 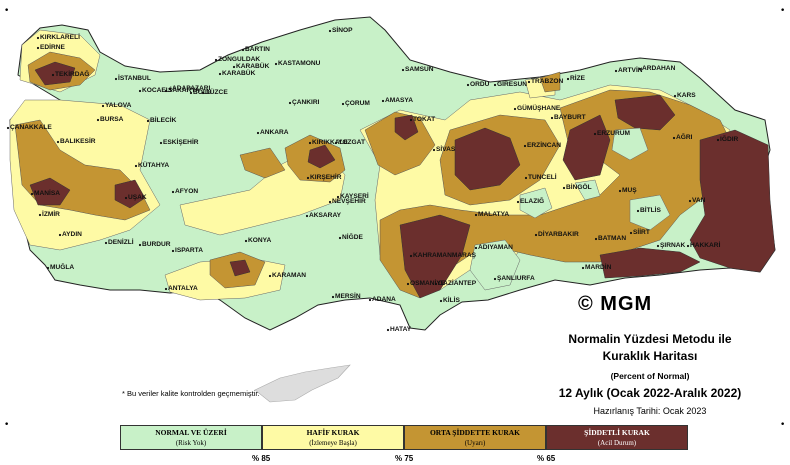 I want to click on city-label: ESKİŞEHİR, so click(x=181, y=142).